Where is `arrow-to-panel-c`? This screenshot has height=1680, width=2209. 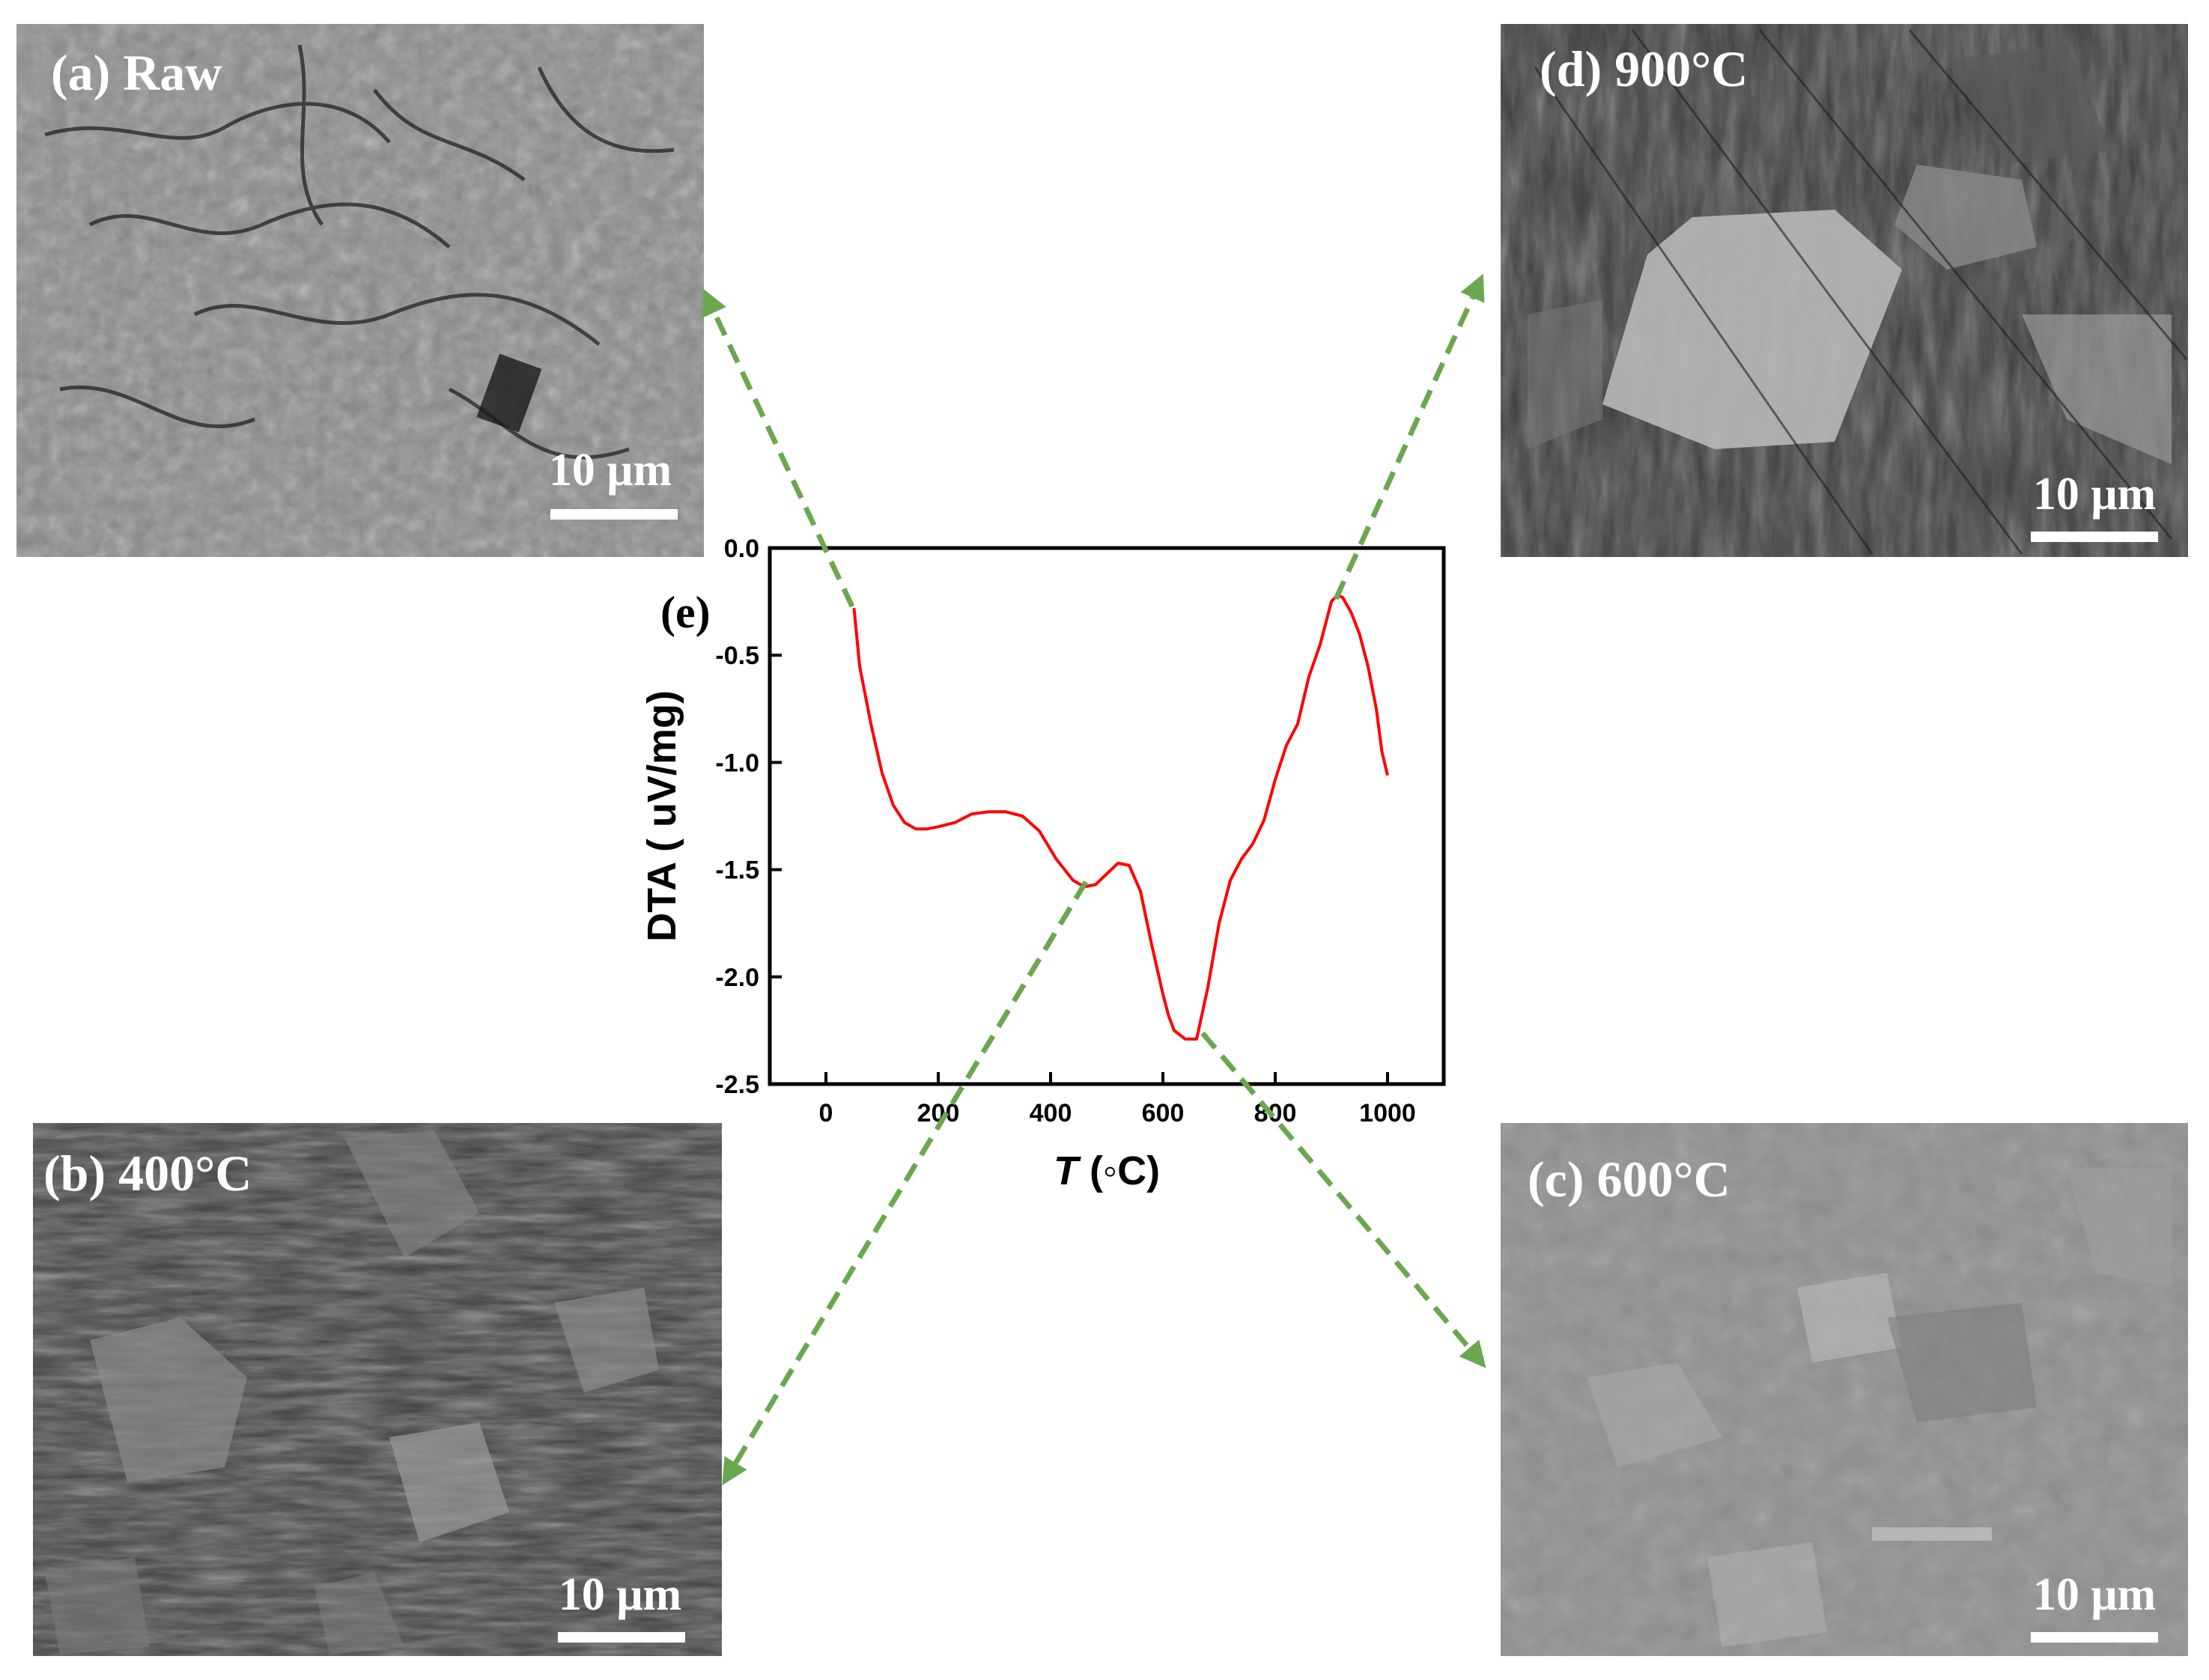
arrow-to-panel-c is located at coordinates (1343, 1200).